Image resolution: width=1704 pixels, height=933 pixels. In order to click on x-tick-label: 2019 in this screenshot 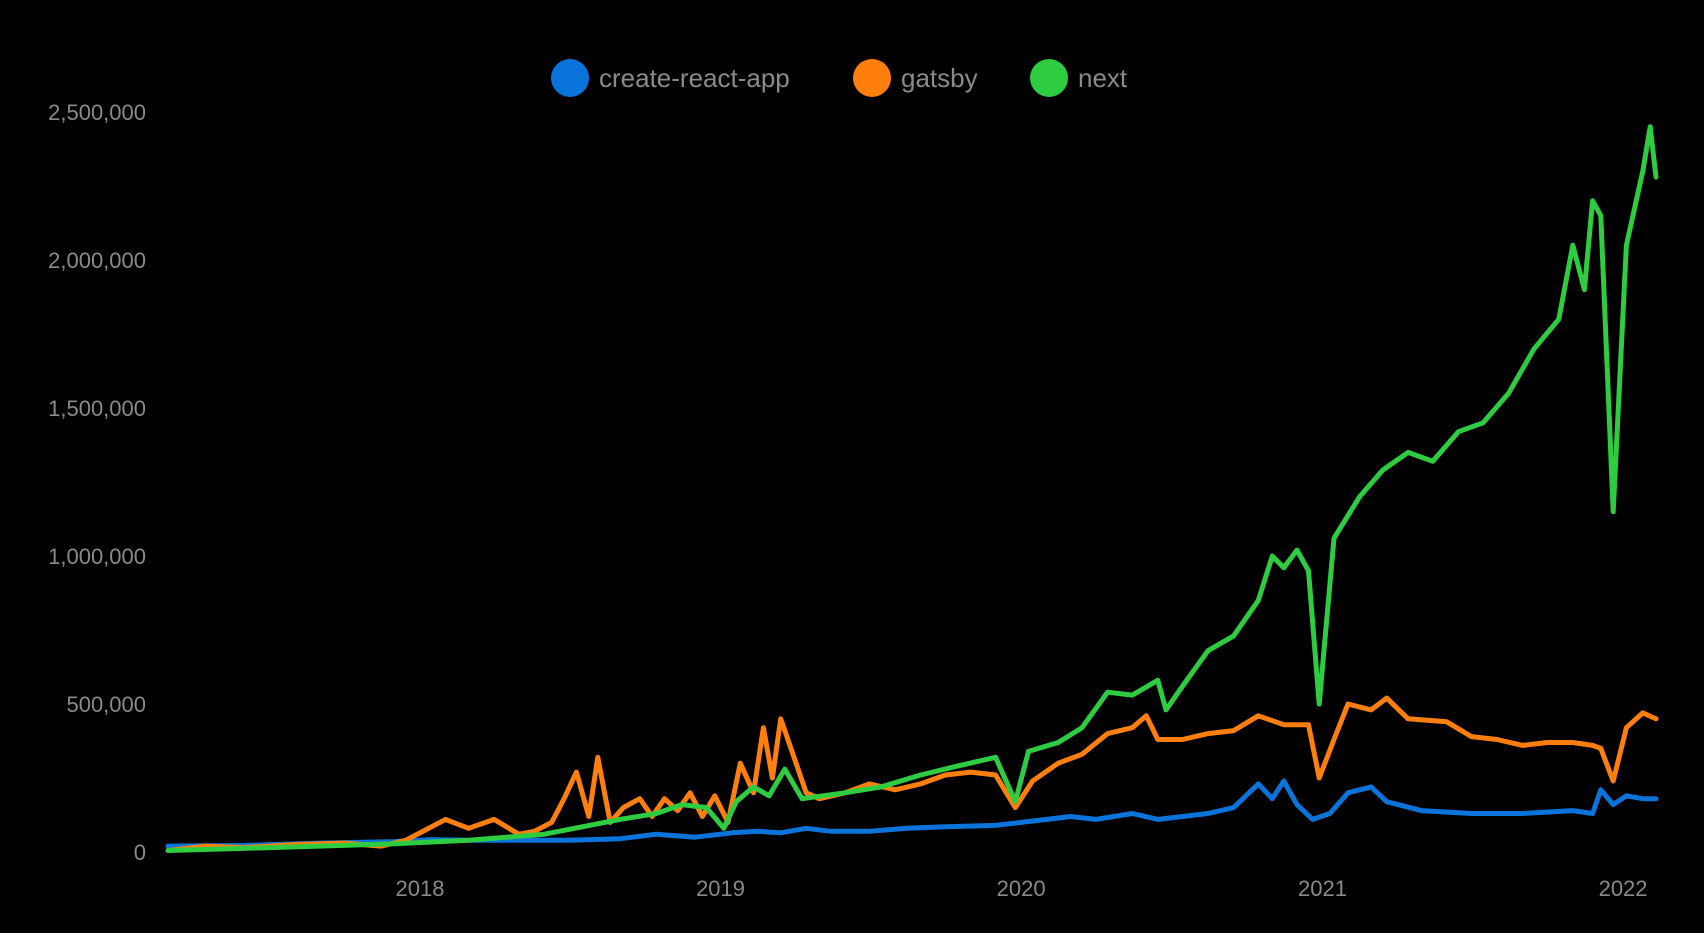, I will do `click(720, 888)`.